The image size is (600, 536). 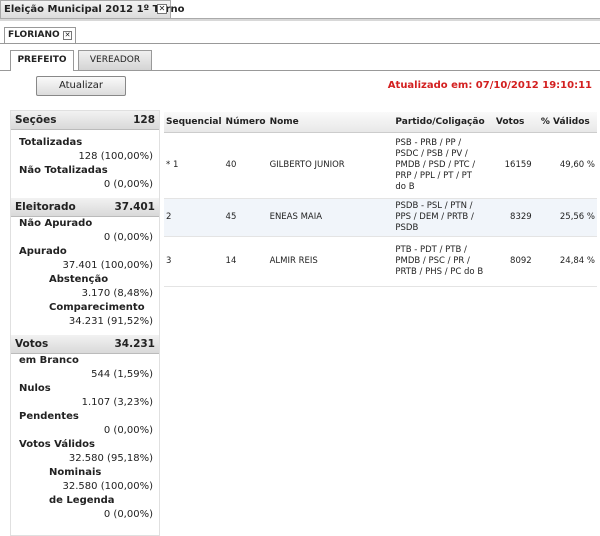 I want to click on abstencao-value: 3.170 (8,48%), so click(x=117, y=293).